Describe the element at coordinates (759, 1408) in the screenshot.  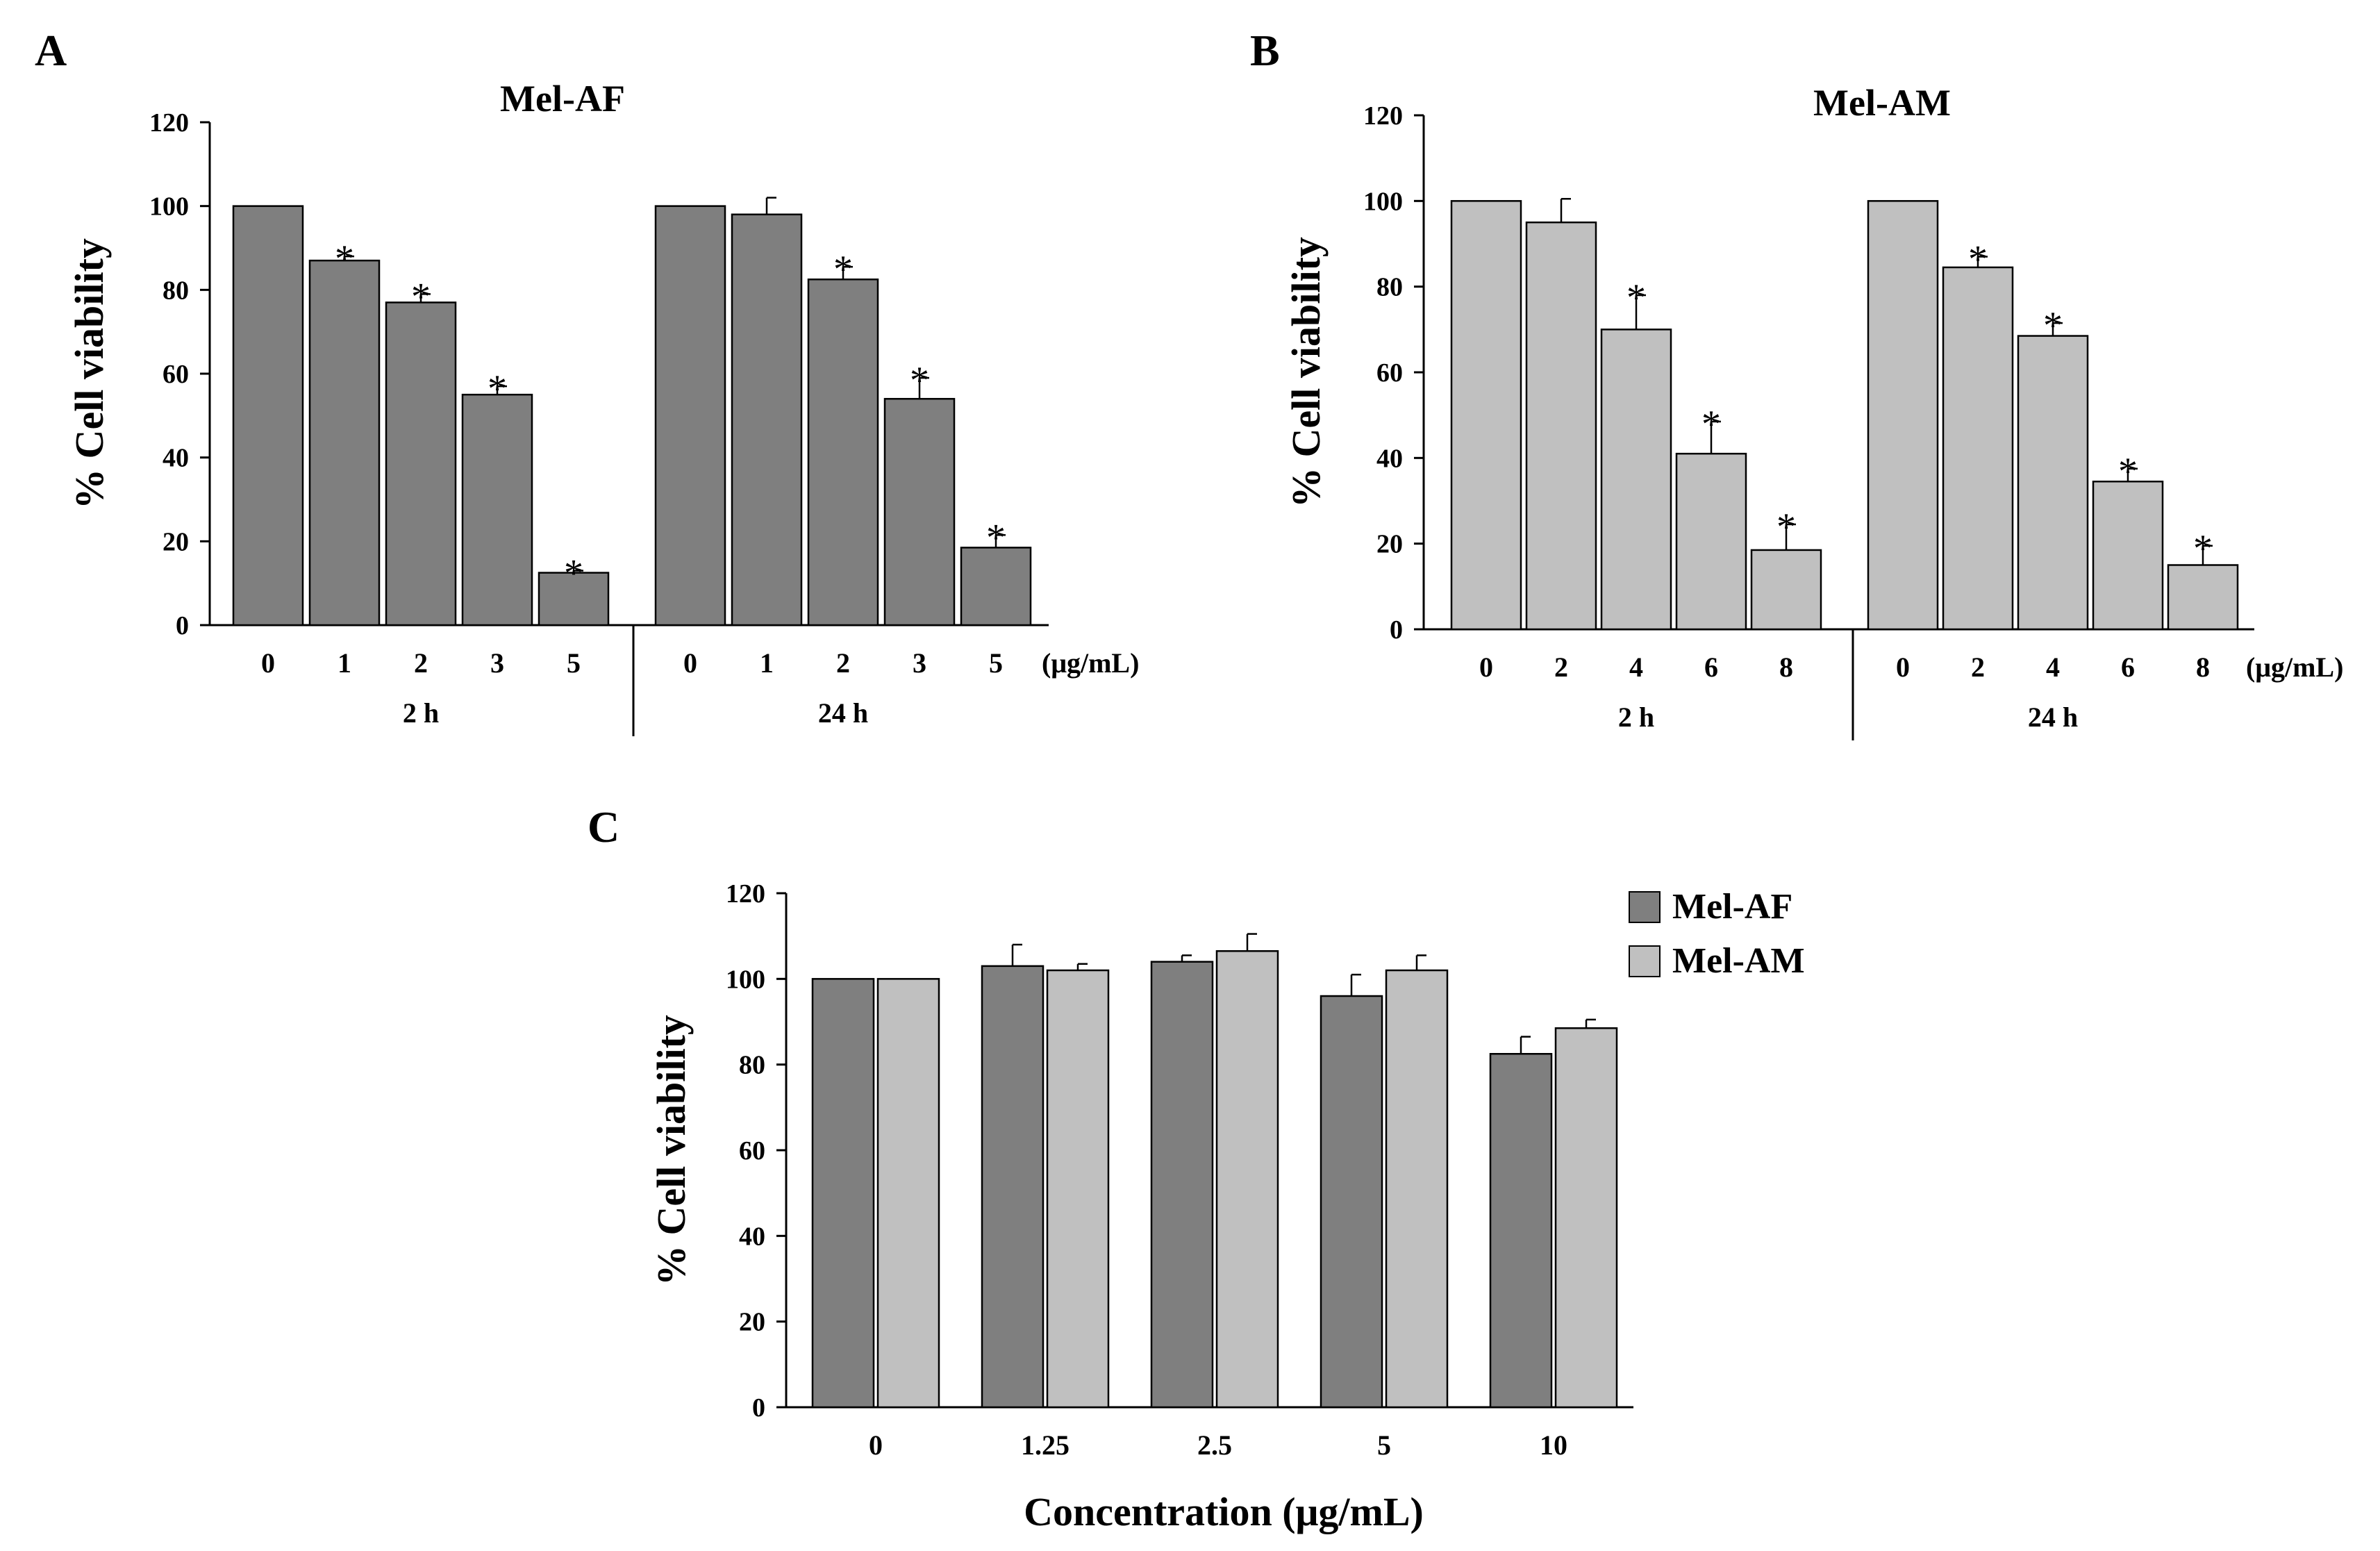
I see `panel-c-ytick-label: 0` at that location.